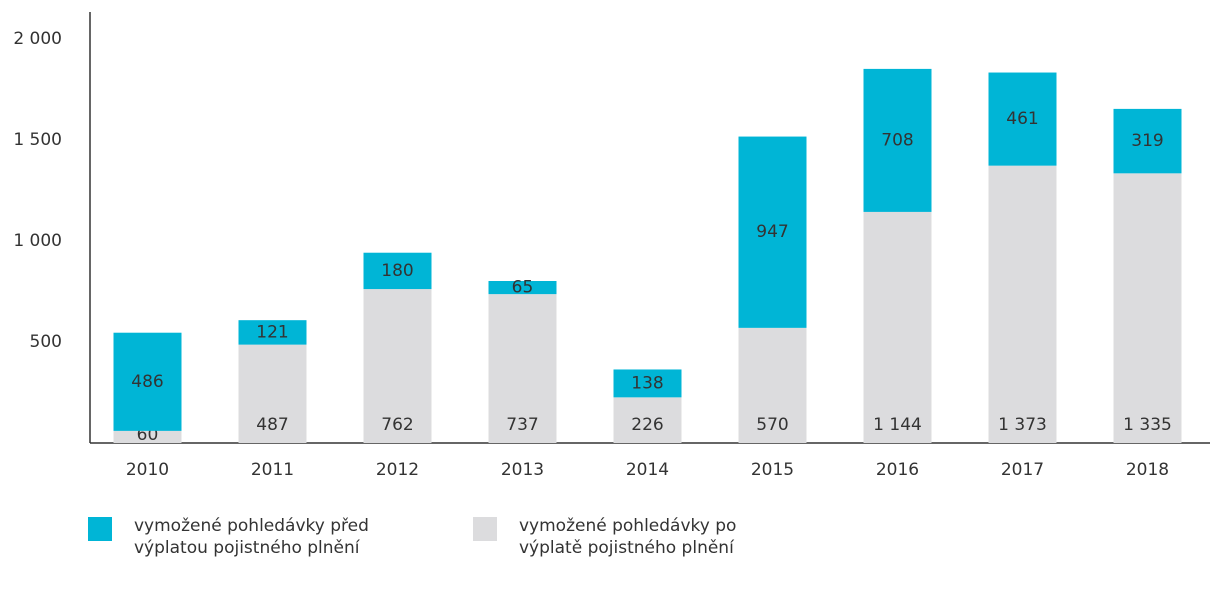 The image size is (1220, 590). I want to click on value-label: 570, so click(772, 425).